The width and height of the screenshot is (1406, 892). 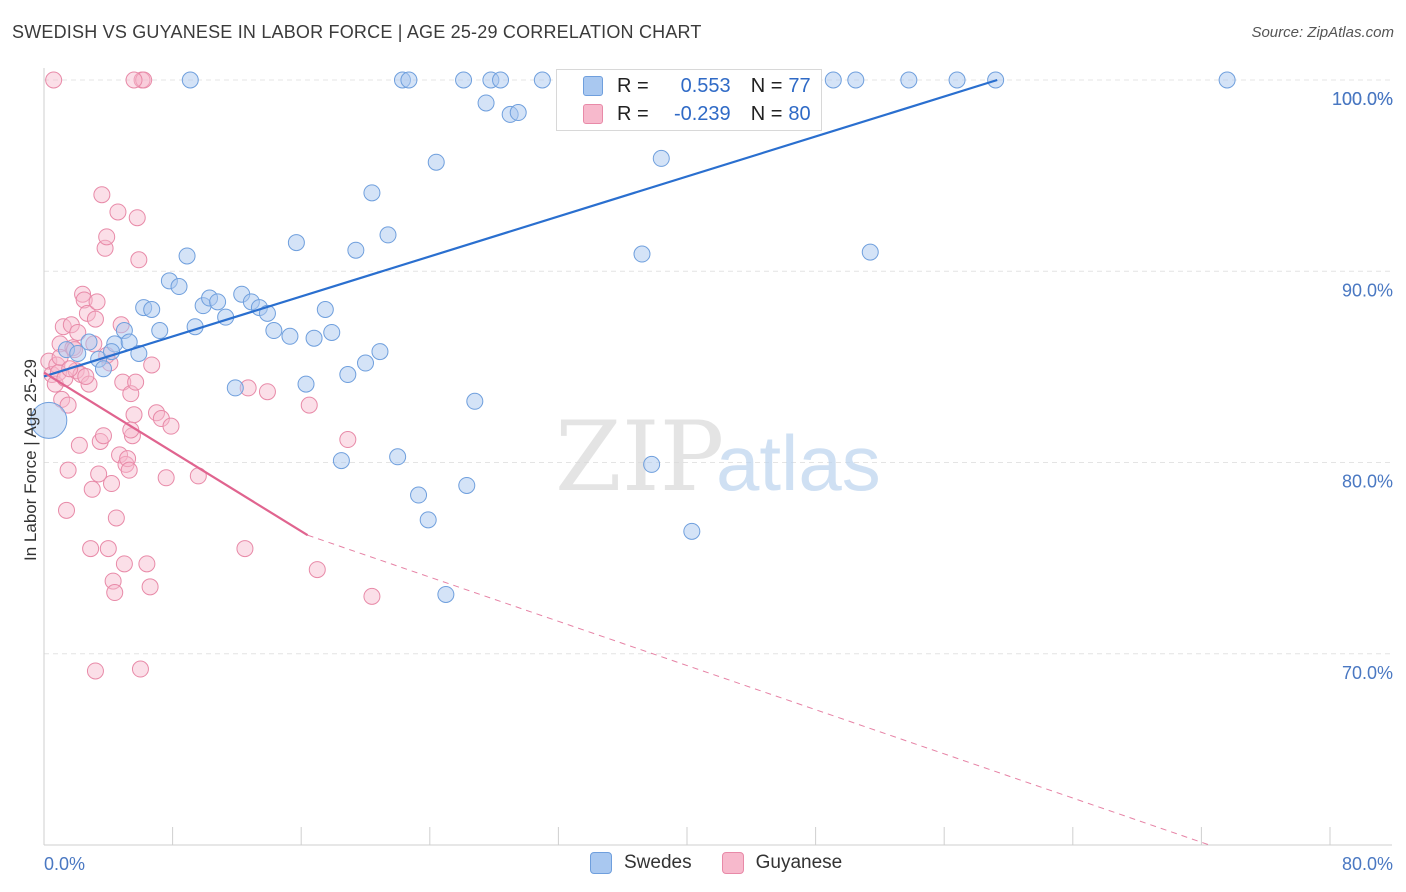 I want to click on y-tick-label: 100.0%, so click(x=1362, y=99).